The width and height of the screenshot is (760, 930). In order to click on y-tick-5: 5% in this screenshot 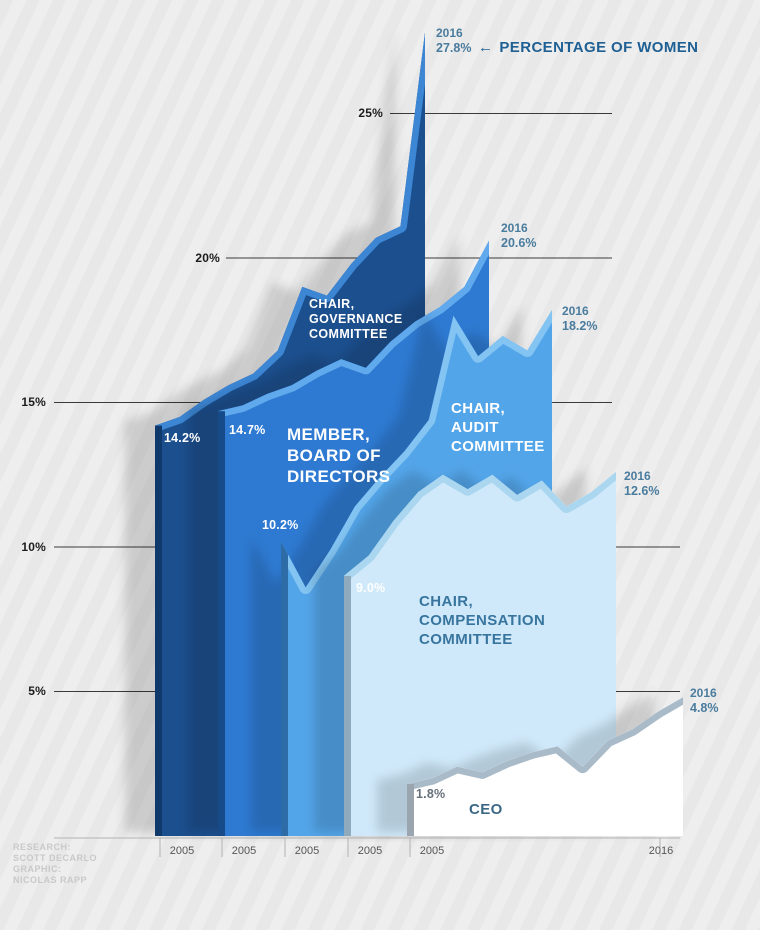, I will do `click(37, 691)`.